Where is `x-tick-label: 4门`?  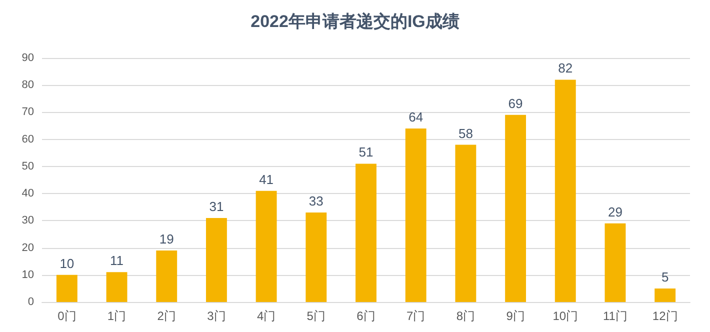 x-tick-label: 4门 is located at coordinates (266, 316).